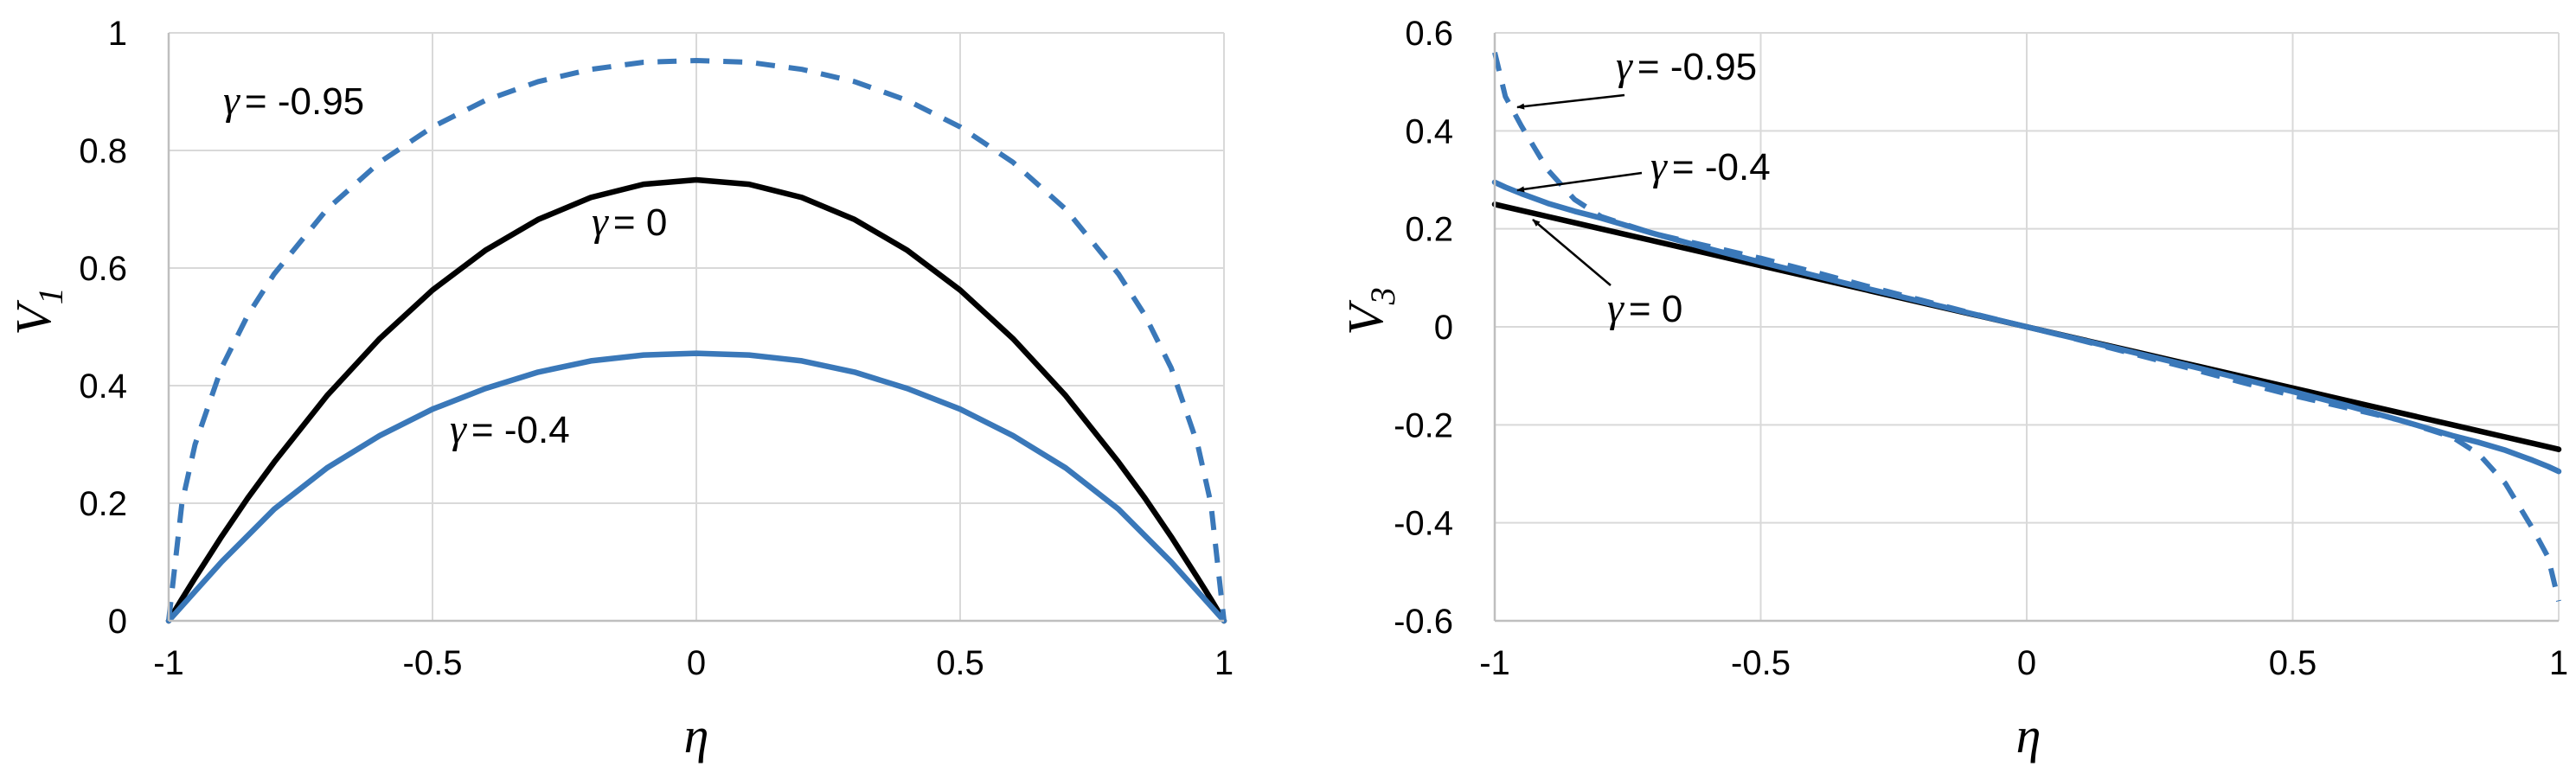 The width and height of the screenshot is (2576, 773). I want to click on v1-x-tick-labels: -1 -0.5 0 0.5 1, so click(693, 663).